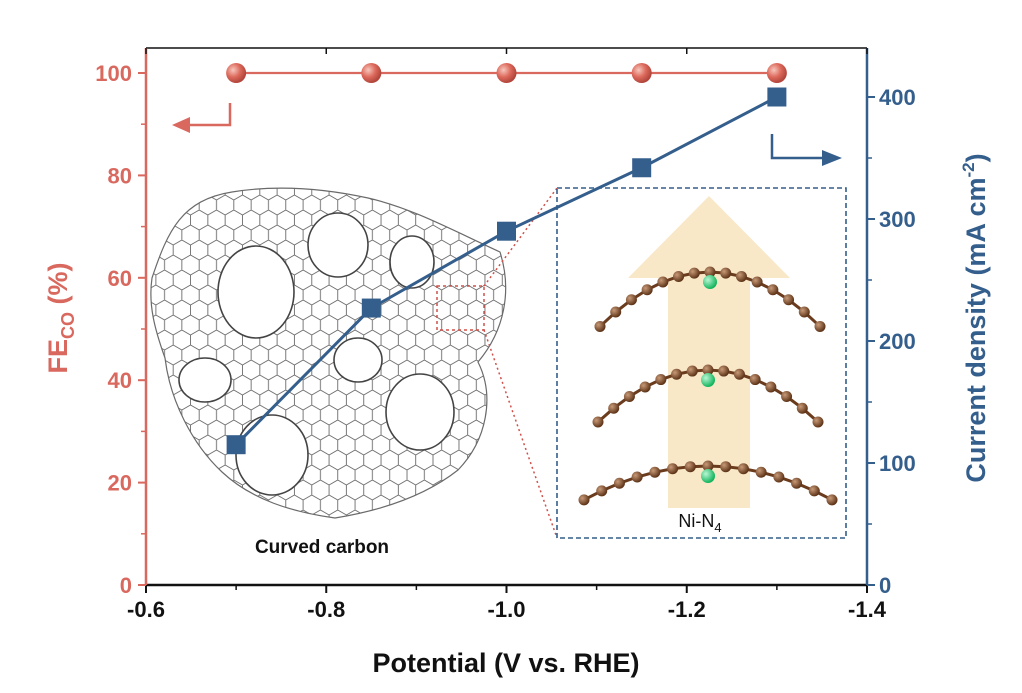  What do you see at coordinates (120, 278) in the screenshot?
I see `left-tick-label: 60` at bounding box center [120, 278].